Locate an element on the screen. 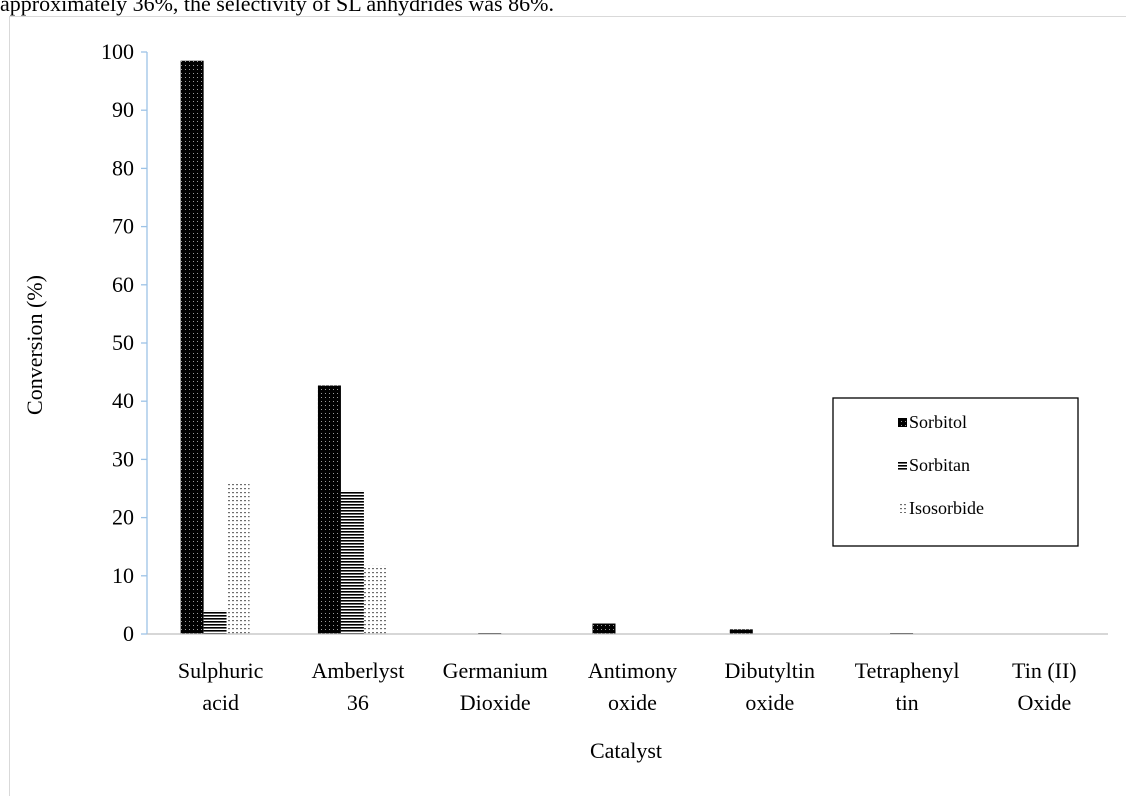 The image size is (1128, 796). y-tick-label: 20 is located at coordinates (123, 517).